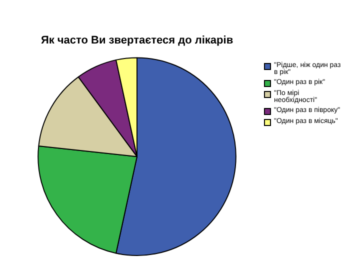  I want to click on chart-title: Як часто Ви звертаєтеся до лікарів, so click(137, 40).